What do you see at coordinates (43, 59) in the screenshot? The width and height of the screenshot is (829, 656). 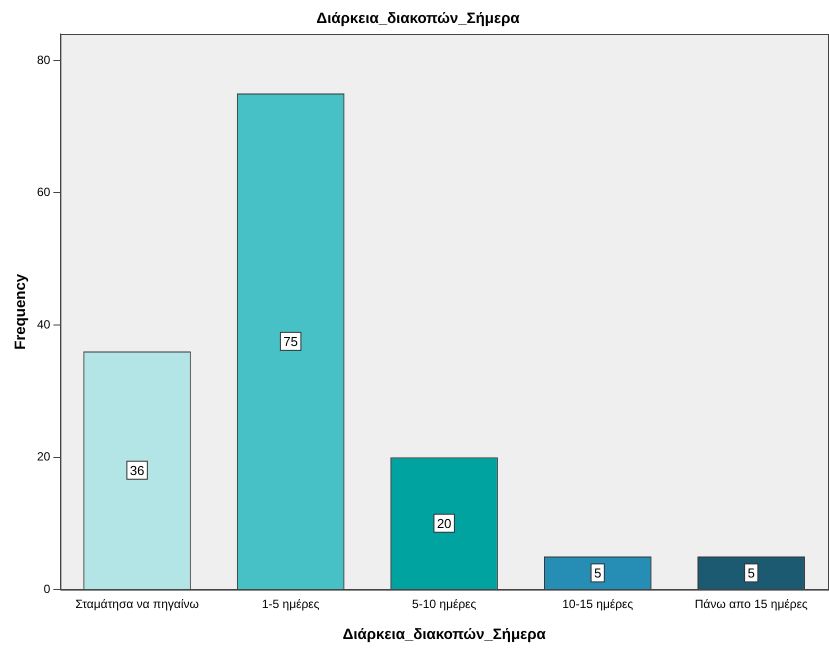 I see `y-tick-label: 80` at bounding box center [43, 59].